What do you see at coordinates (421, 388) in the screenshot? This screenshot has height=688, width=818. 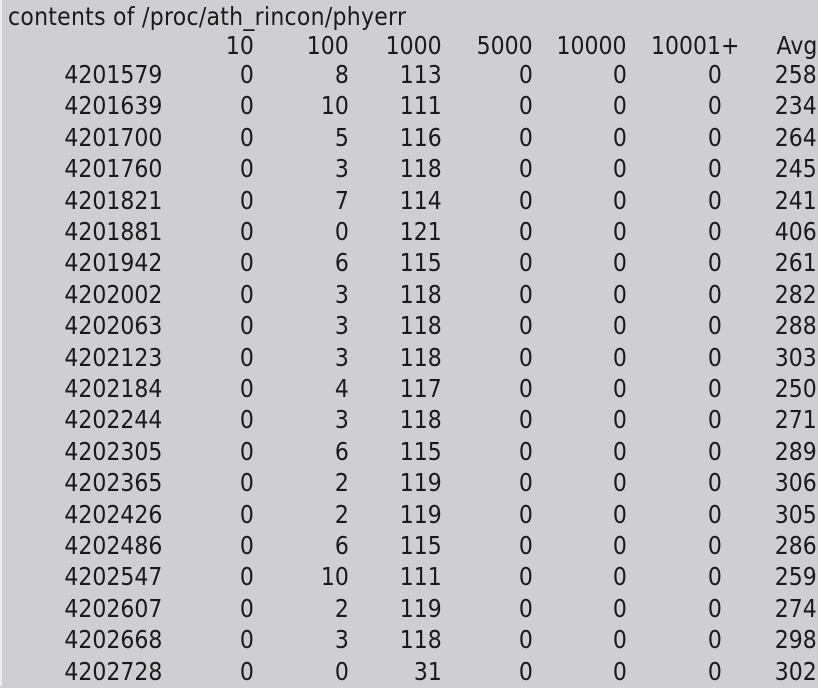 I see `cell: 117` at bounding box center [421, 388].